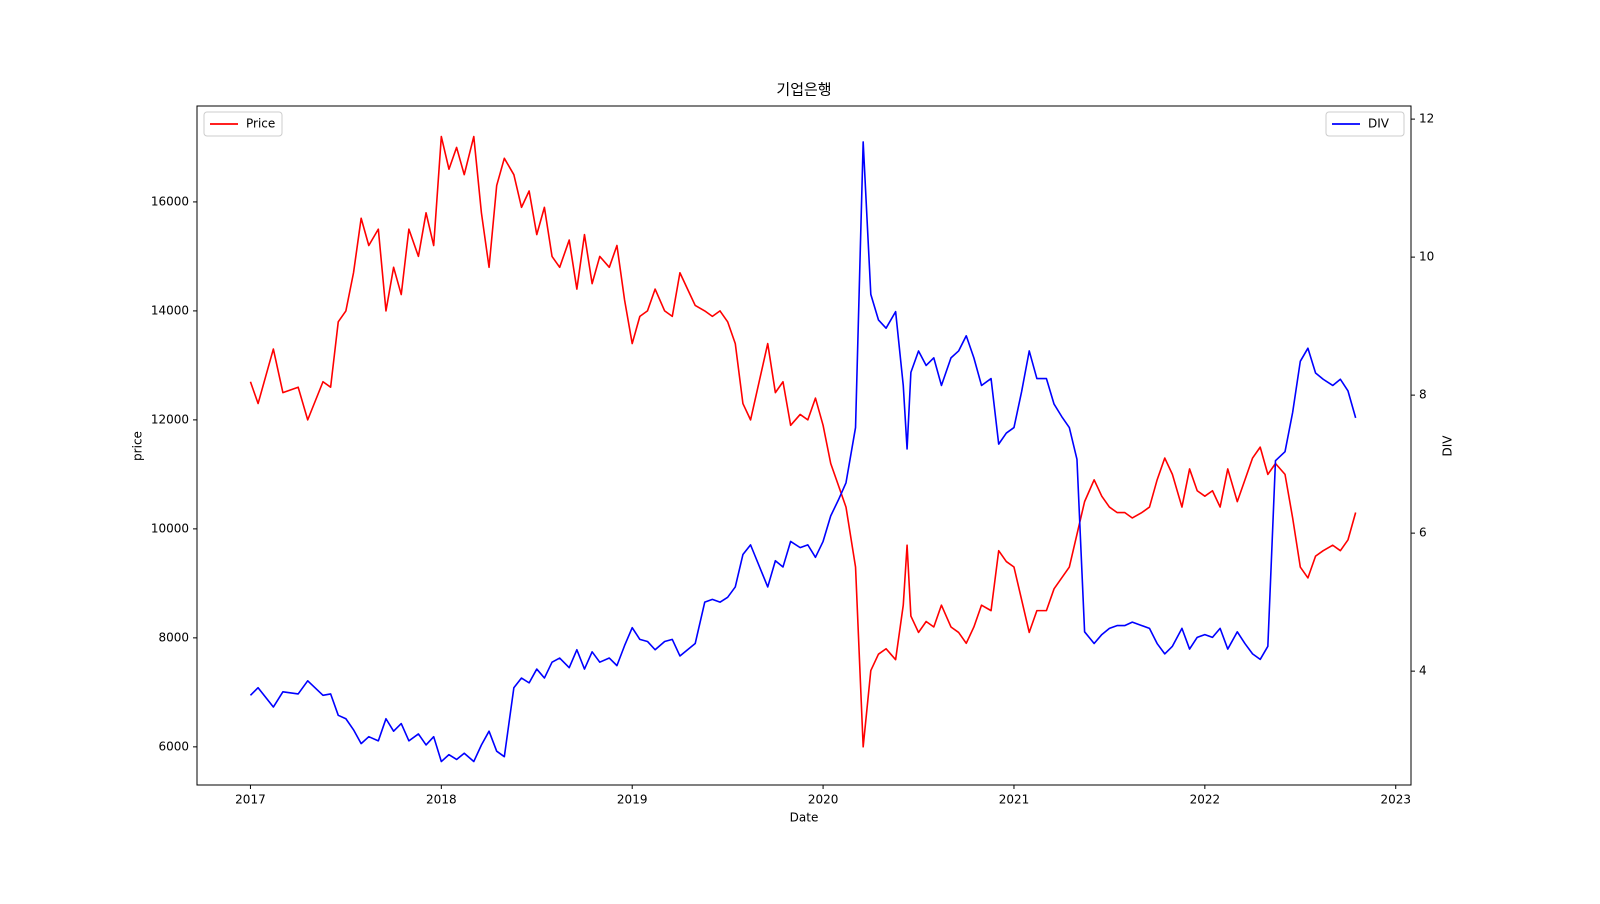 The image size is (1600, 904). I want to click on x-tick-label: 2023, so click(1395, 800).